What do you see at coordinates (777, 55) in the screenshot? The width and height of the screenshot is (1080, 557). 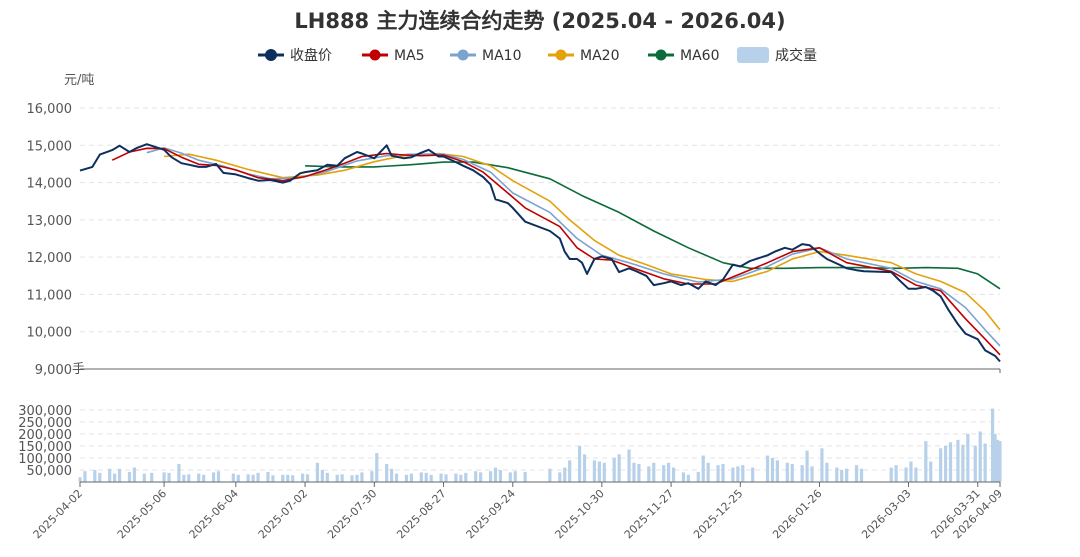 I see `legend-item-volume: 成交量` at bounding box center [777, 55].